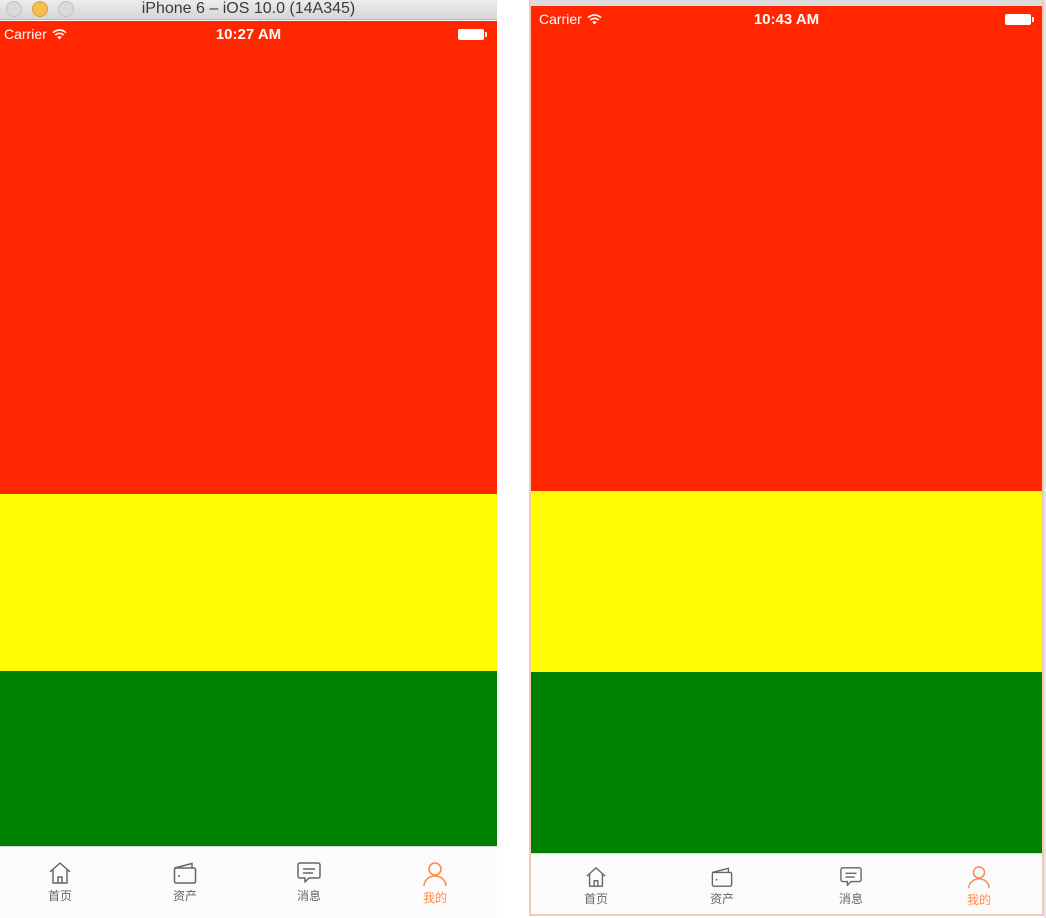  I want to click on minimize-window-button, so click(40, 9).